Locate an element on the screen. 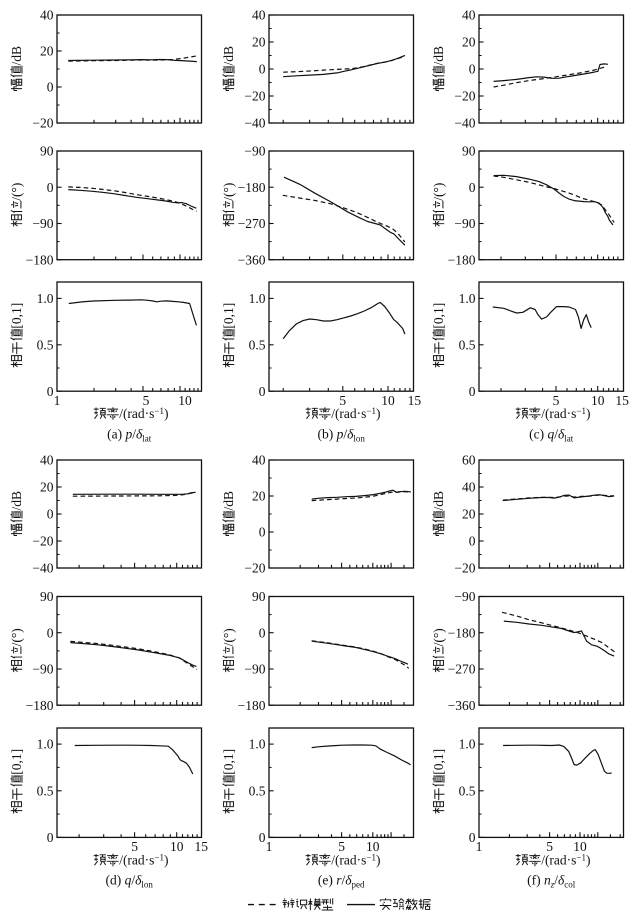  svg-text: (c) q/δlat is located at coordinates (551, 435).